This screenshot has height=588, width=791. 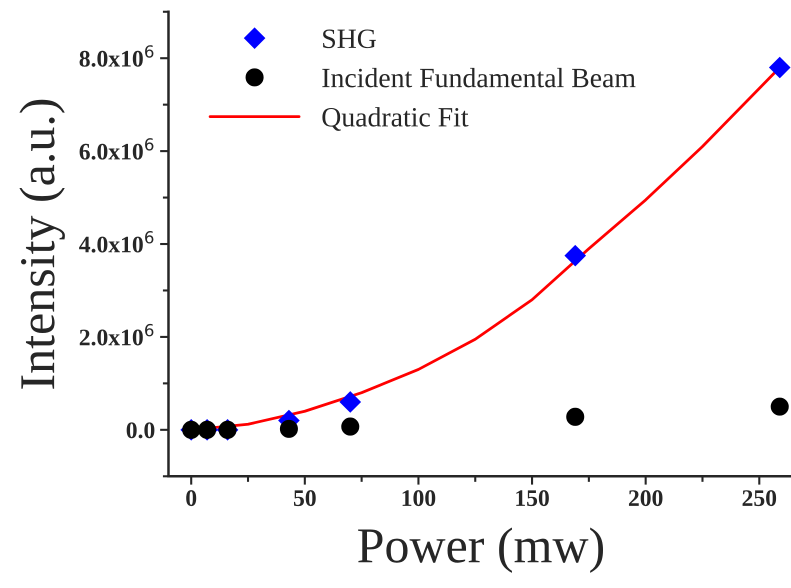 I want to click on y-tick-label: 2.0x10$^{6}$, so click(x=117, y=335).